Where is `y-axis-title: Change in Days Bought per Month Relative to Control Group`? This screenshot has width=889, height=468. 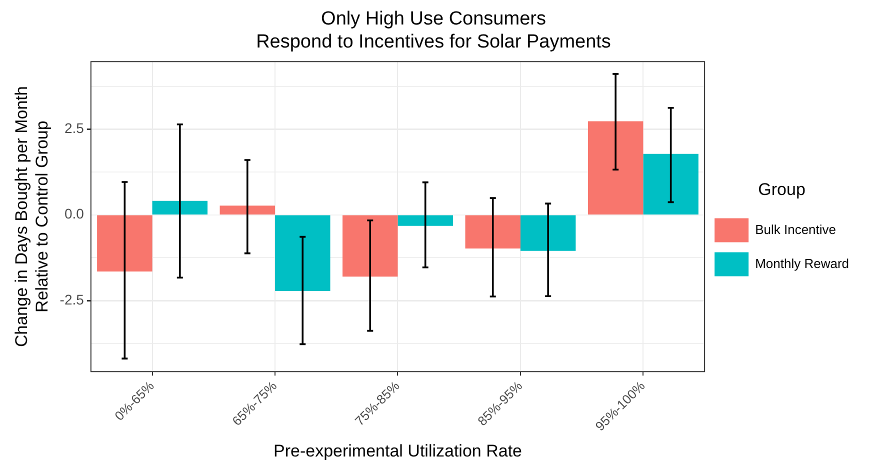 y-axis-title: Change in Days Bought per Month Relative to Control Group is located at coordinates (32, 217).